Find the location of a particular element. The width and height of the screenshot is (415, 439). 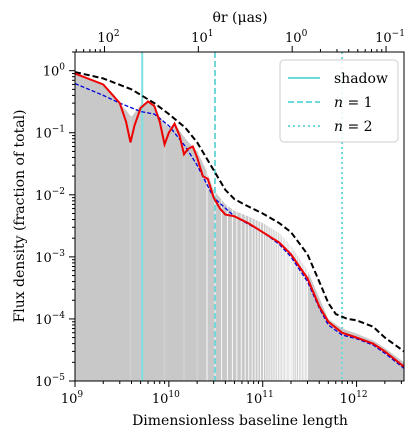

y-tick-label-3: 10⁻² is located at coordinates (50, 195).